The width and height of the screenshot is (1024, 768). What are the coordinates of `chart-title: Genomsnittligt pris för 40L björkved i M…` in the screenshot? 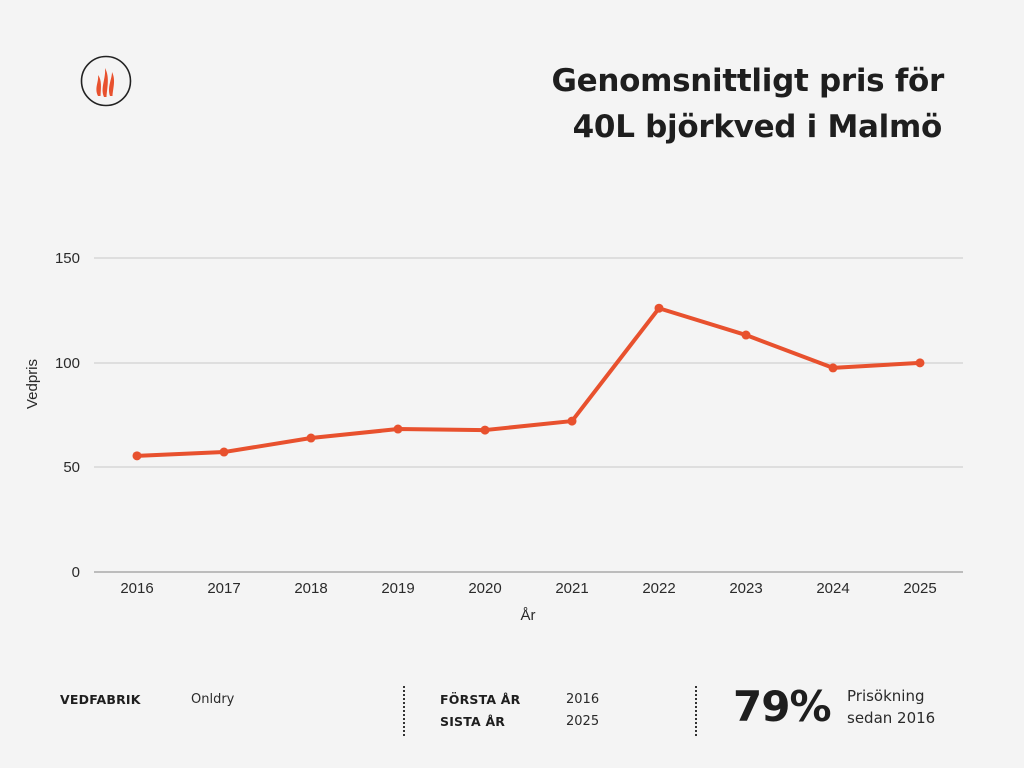 It's located at (748, 104).